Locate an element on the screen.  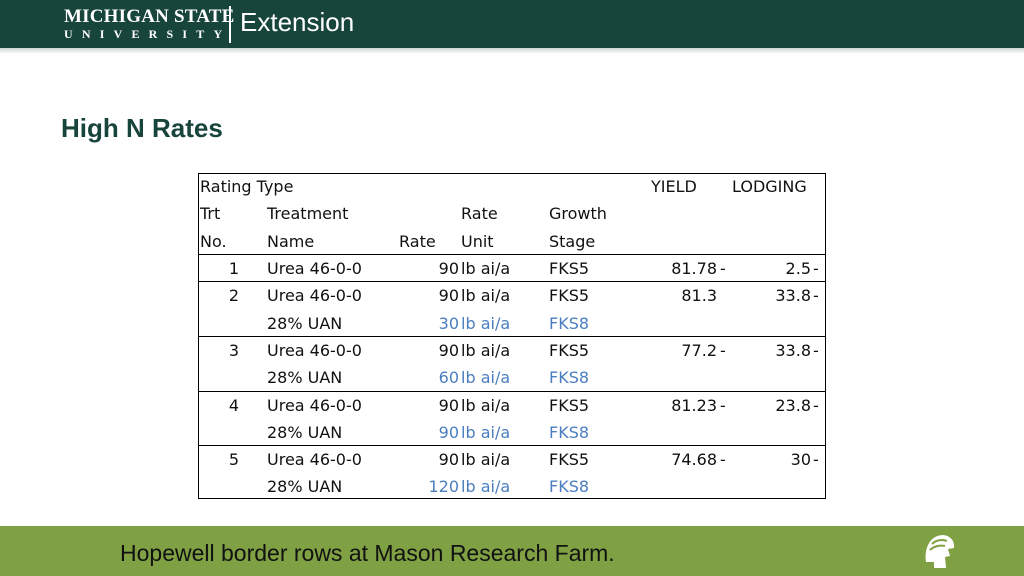
logo-university: UNIVERSITY is located at coordinates (148, 34).